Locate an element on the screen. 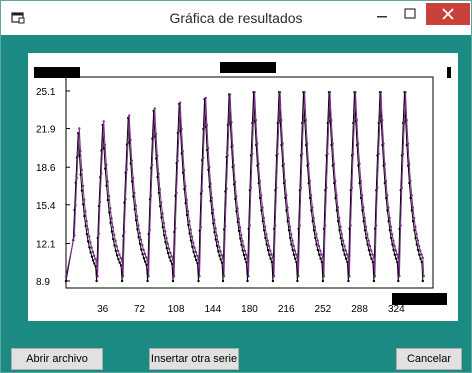 The height and width of the screenshot is (373, 472). x-tick-label: 216 is located at coordinates (286, 309).